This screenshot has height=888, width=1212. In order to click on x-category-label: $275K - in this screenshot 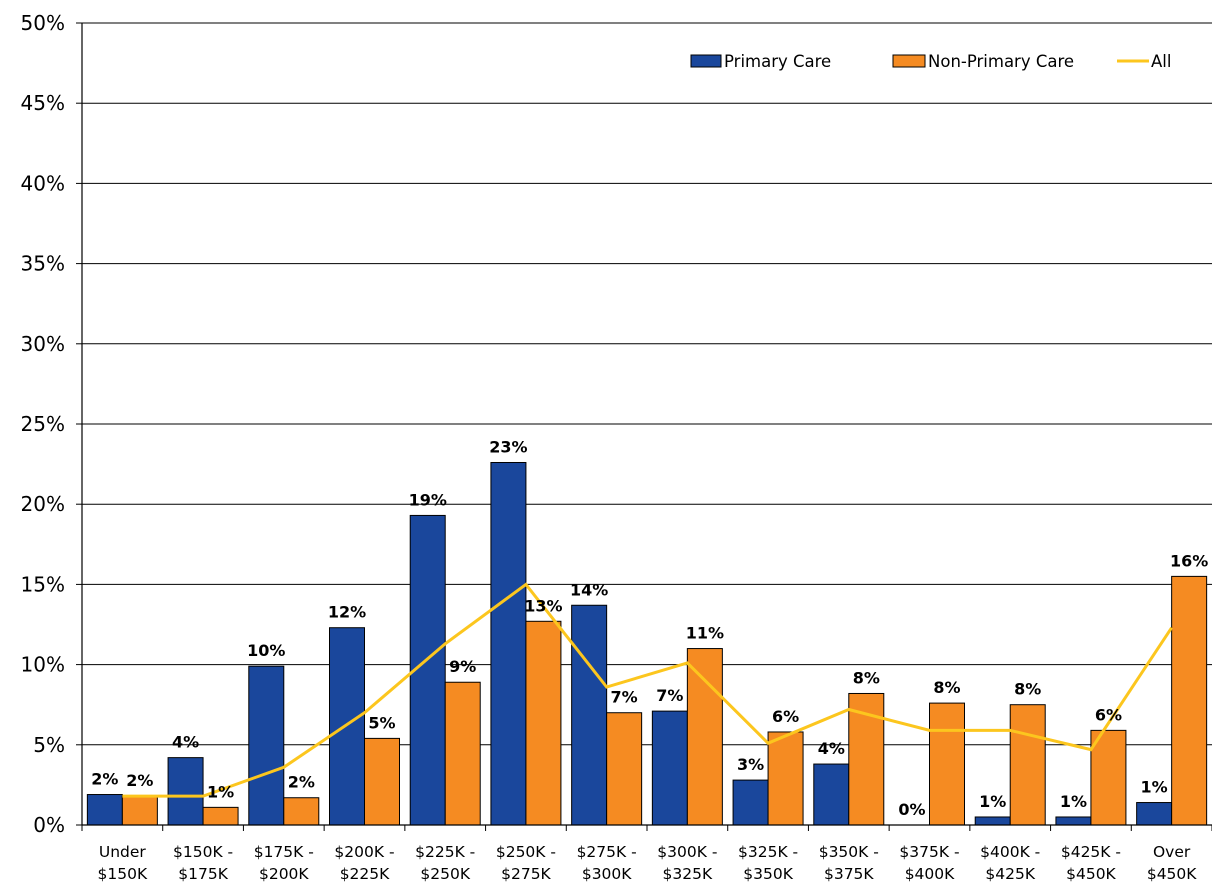, I will do `click(607, 852)`.